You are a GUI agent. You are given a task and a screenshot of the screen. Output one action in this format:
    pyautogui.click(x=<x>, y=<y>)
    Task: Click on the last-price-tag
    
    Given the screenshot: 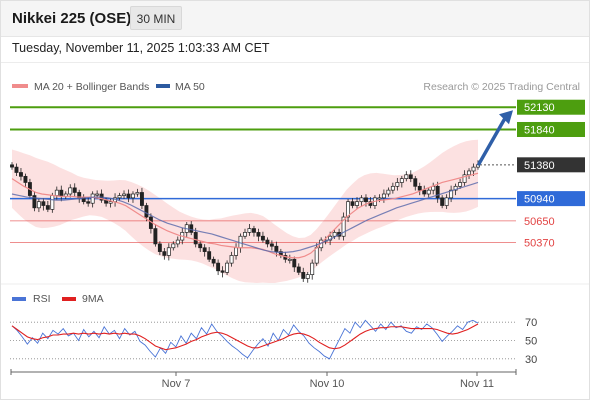 What is the action you would take?
    pyautogui.click(x=551, y=165)
    